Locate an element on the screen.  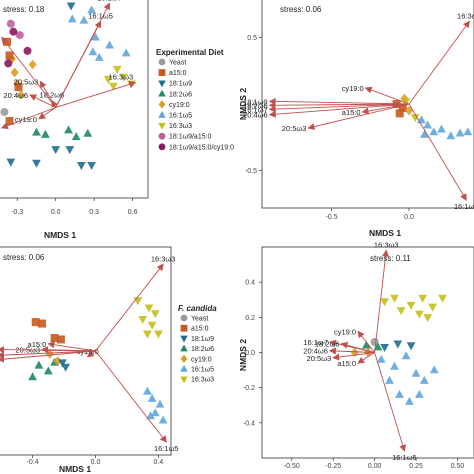
x-tick-label: -0.5 is located at coordinates (332, 217).